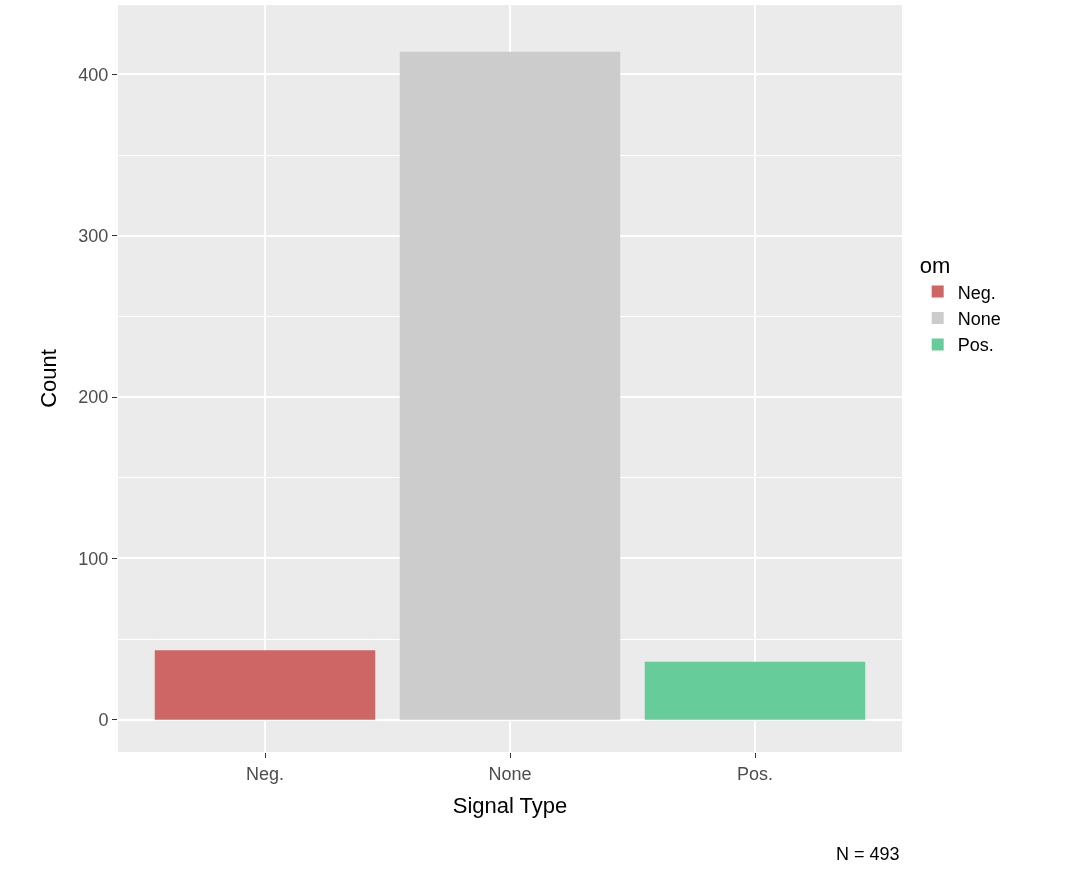 This screenshot has height=880, width=1084. I want to click on y-tick-label: 100, so click(93, 558).